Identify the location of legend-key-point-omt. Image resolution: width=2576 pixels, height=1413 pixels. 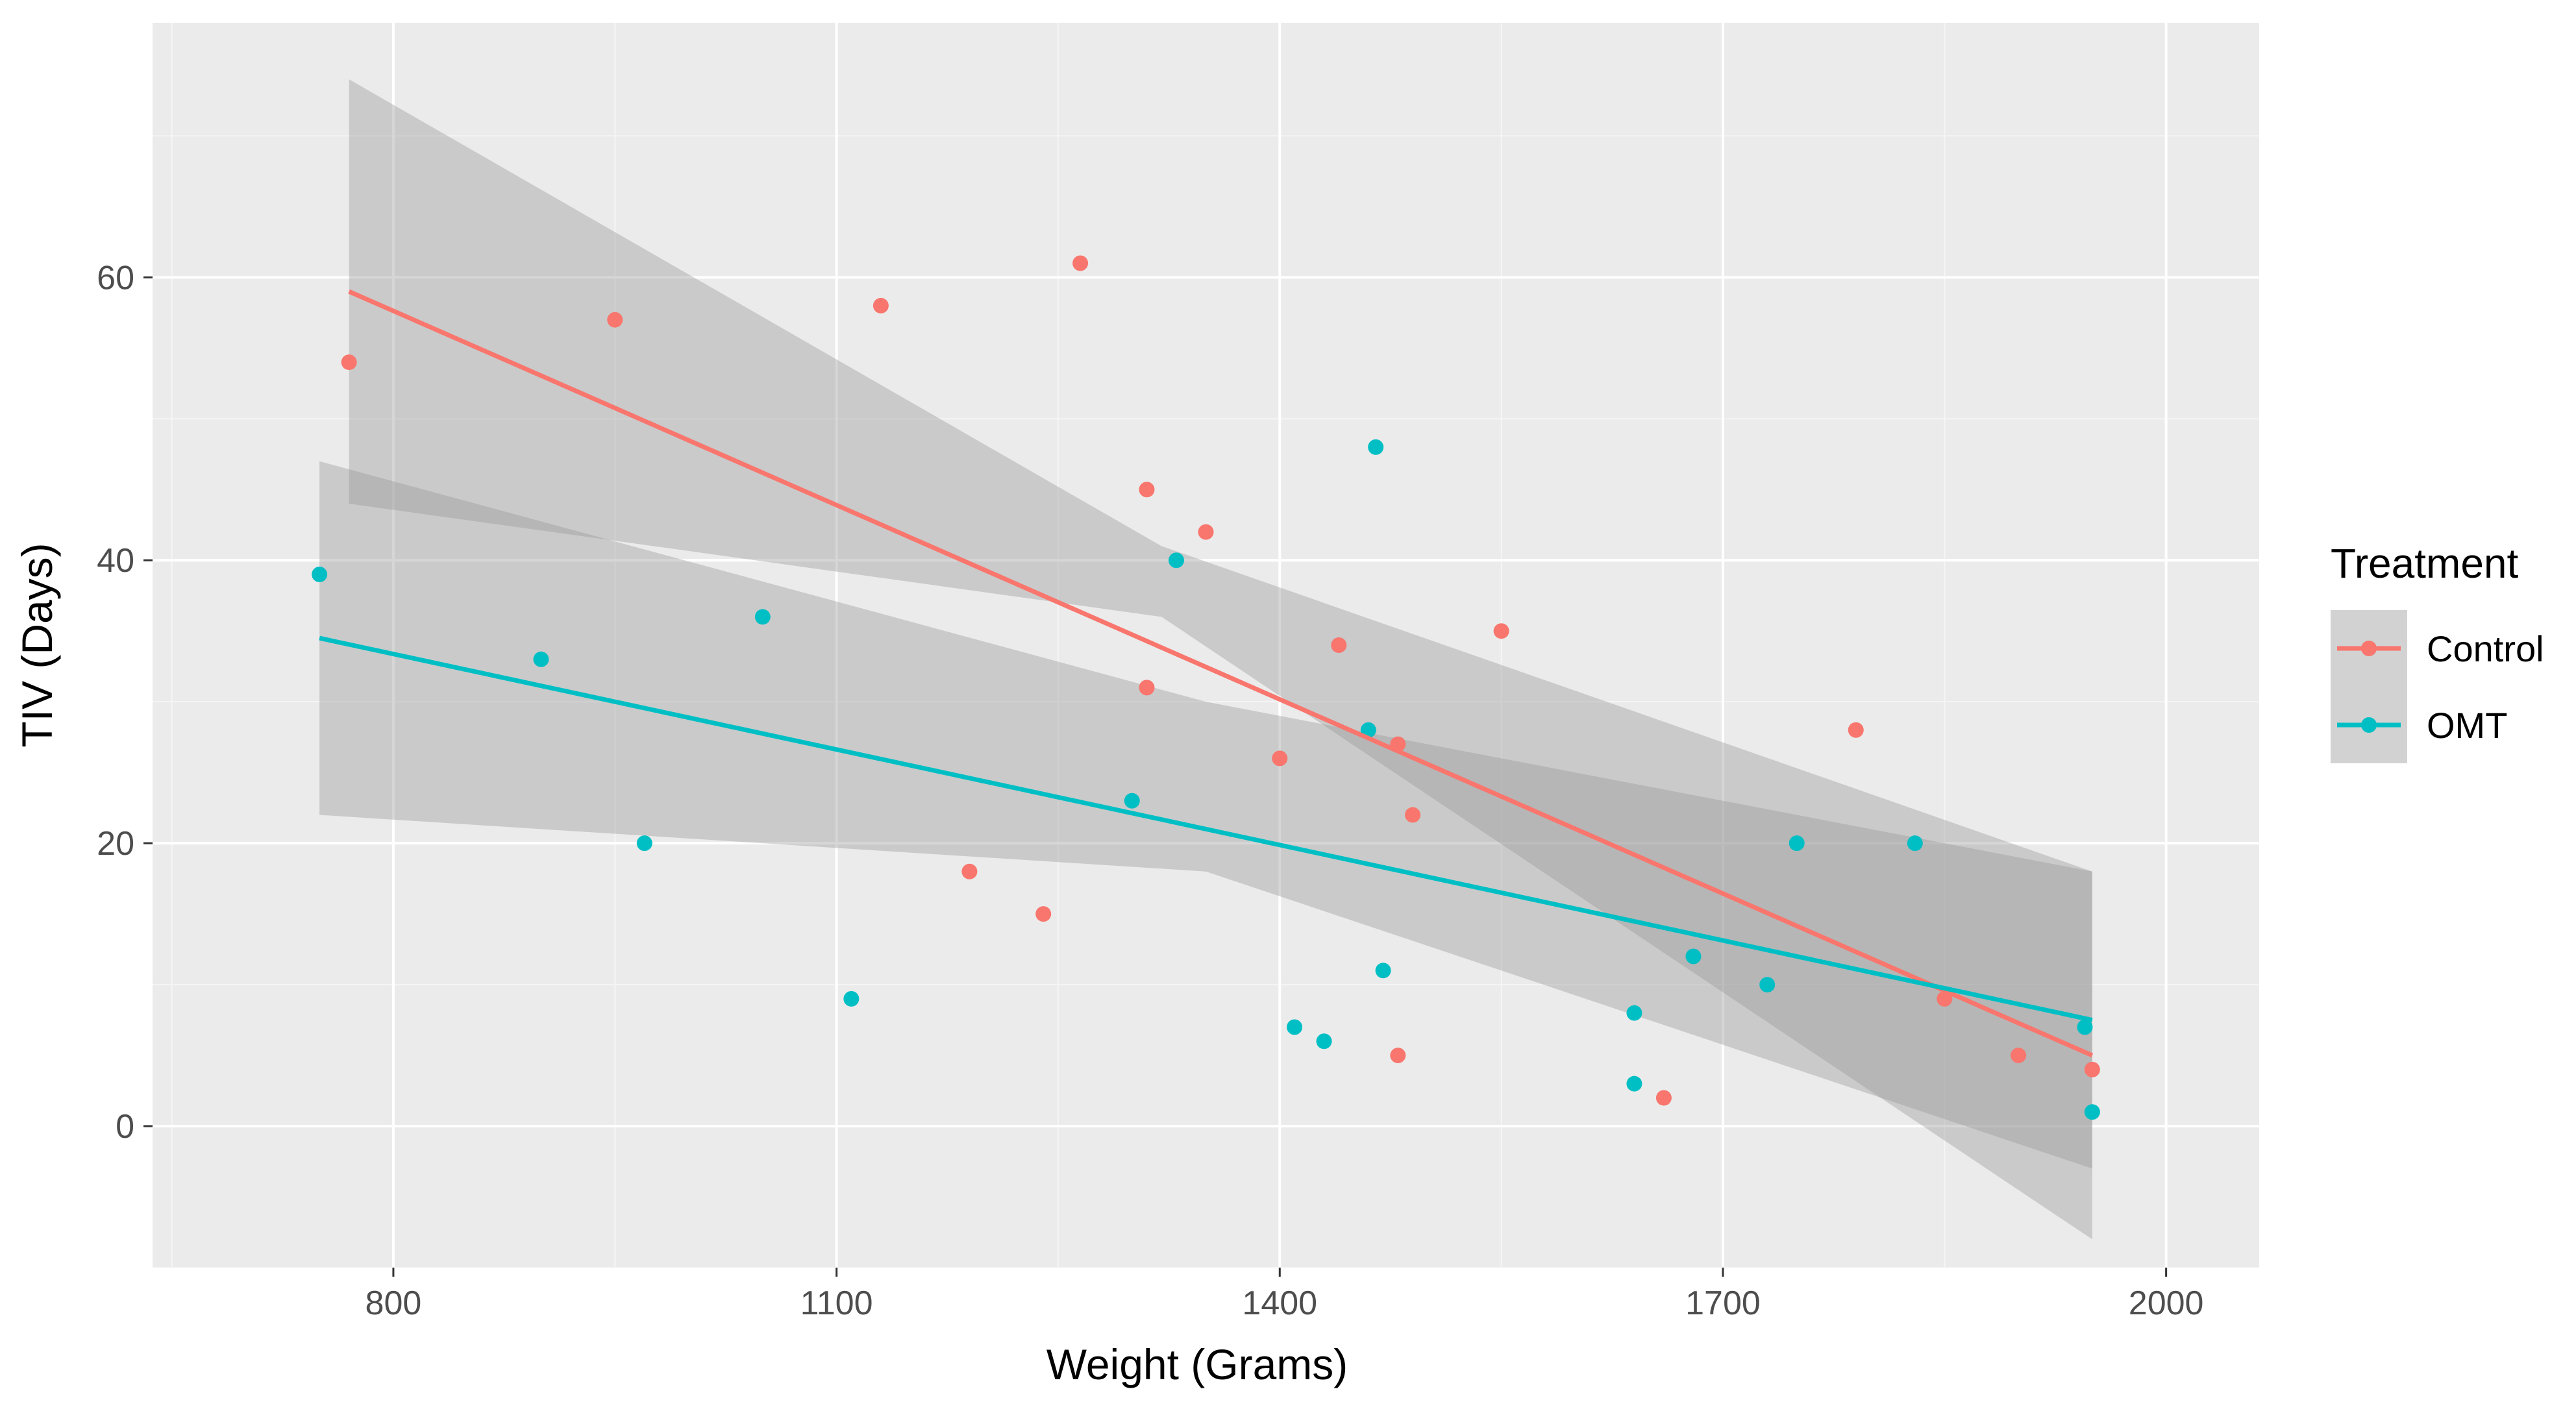
(2369, 725).